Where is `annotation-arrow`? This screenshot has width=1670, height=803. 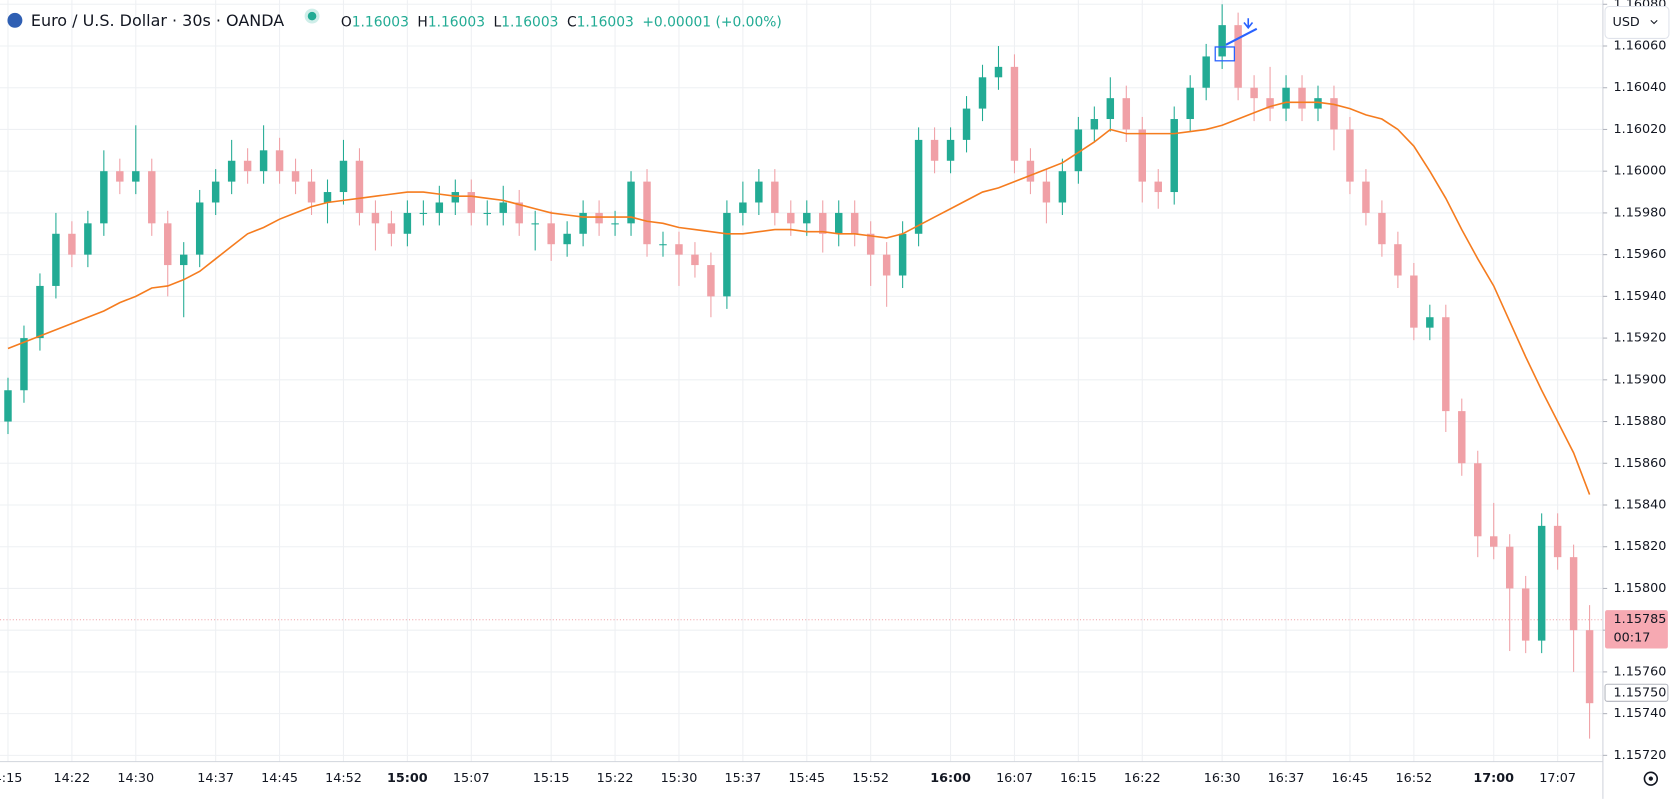
annotation-arrow is located at coordinates (1241, 36).